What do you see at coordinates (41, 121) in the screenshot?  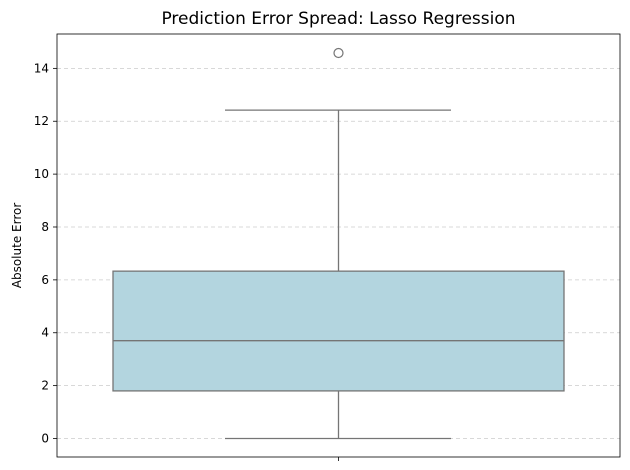 I see `y-tick-label-12: 12` at bounding box center [41, 121].